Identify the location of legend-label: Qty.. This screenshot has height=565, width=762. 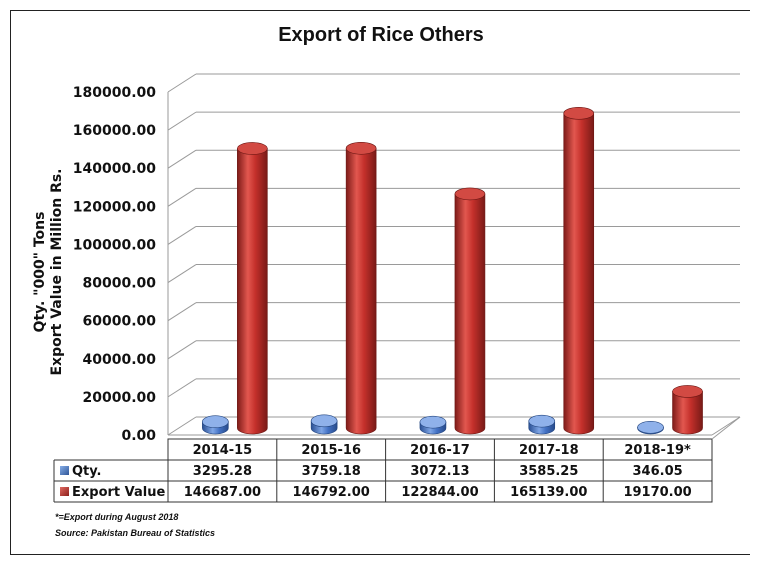
(87, 471).